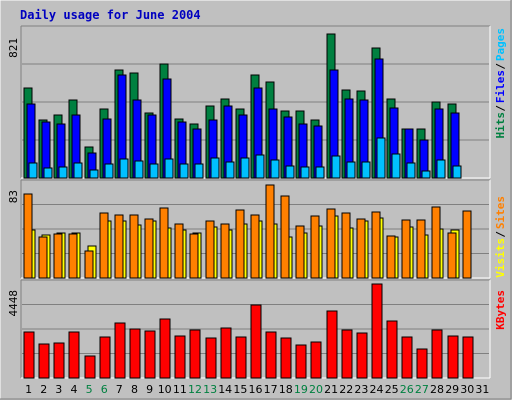 The height and width of the screenshot is (400, 512). Describe the element at coordinates (361, 389) in the screenshot. I see `day-label-23: 23` at that location.